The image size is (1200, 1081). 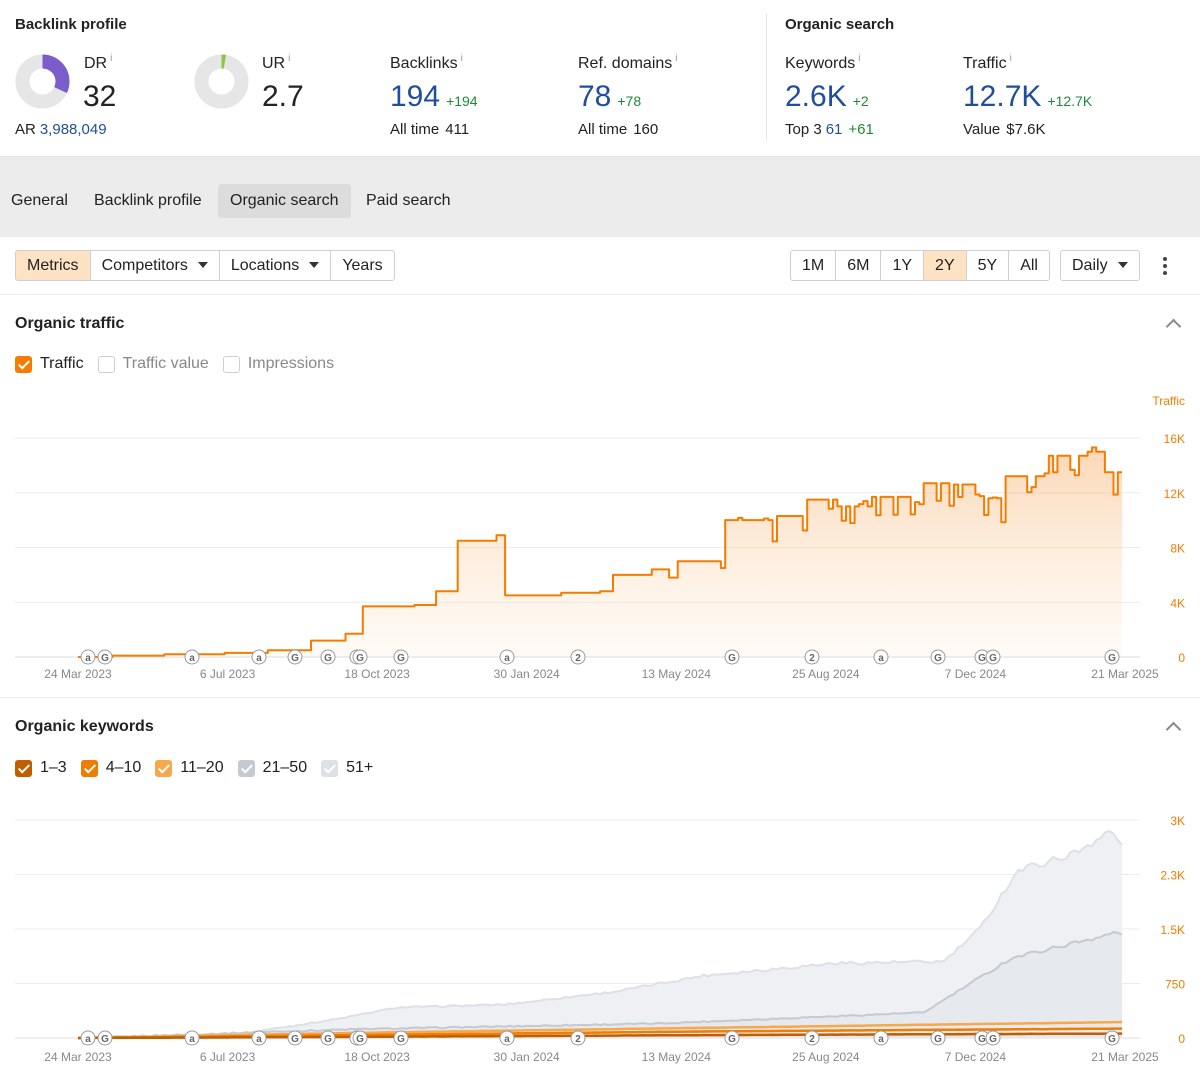 I want to click on metrics-button: Metrics, so click(x=53, y=265).